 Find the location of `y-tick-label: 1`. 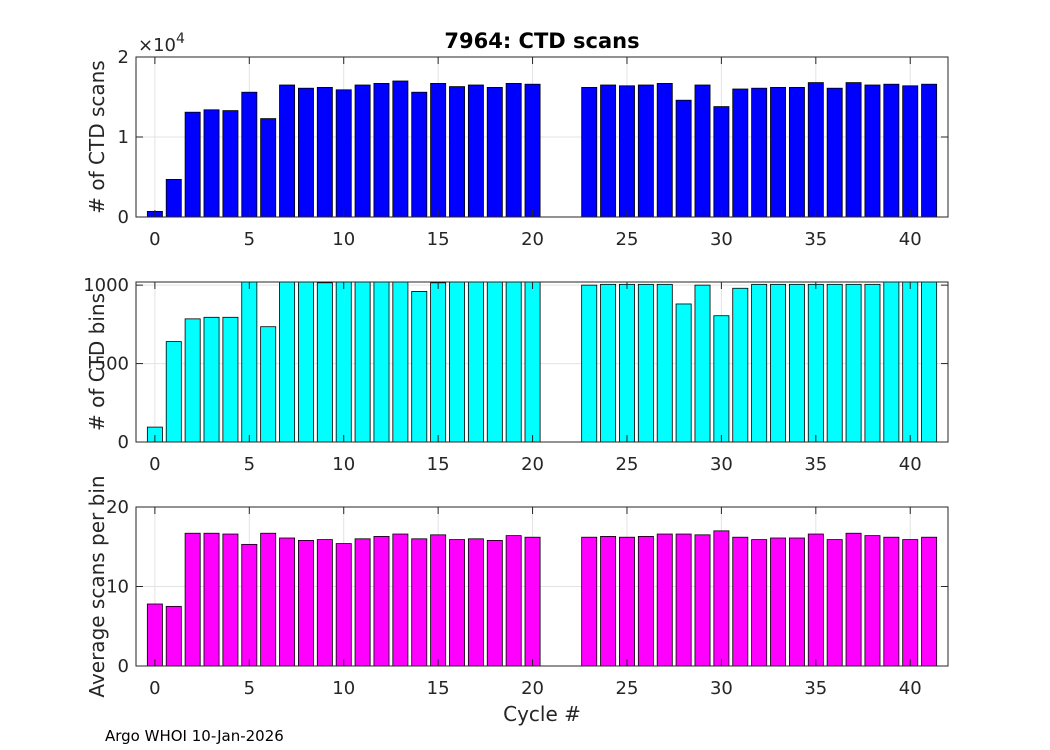

y-tick-label: 1 is located at coordinates (123, 137).